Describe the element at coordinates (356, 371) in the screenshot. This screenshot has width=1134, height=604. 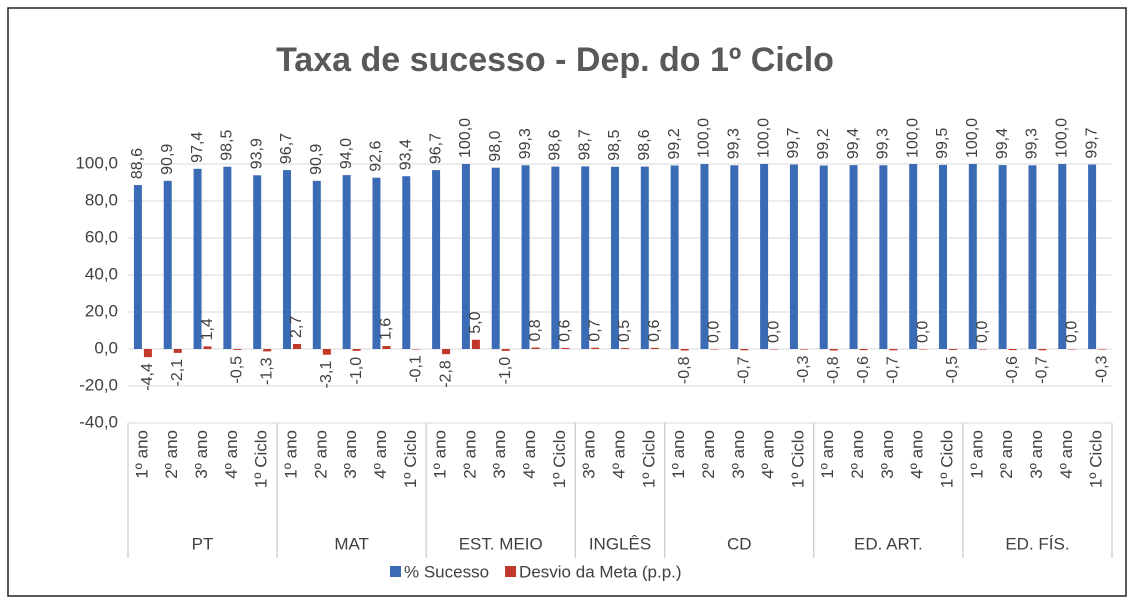
I see `data-label: -1,0` at that location.